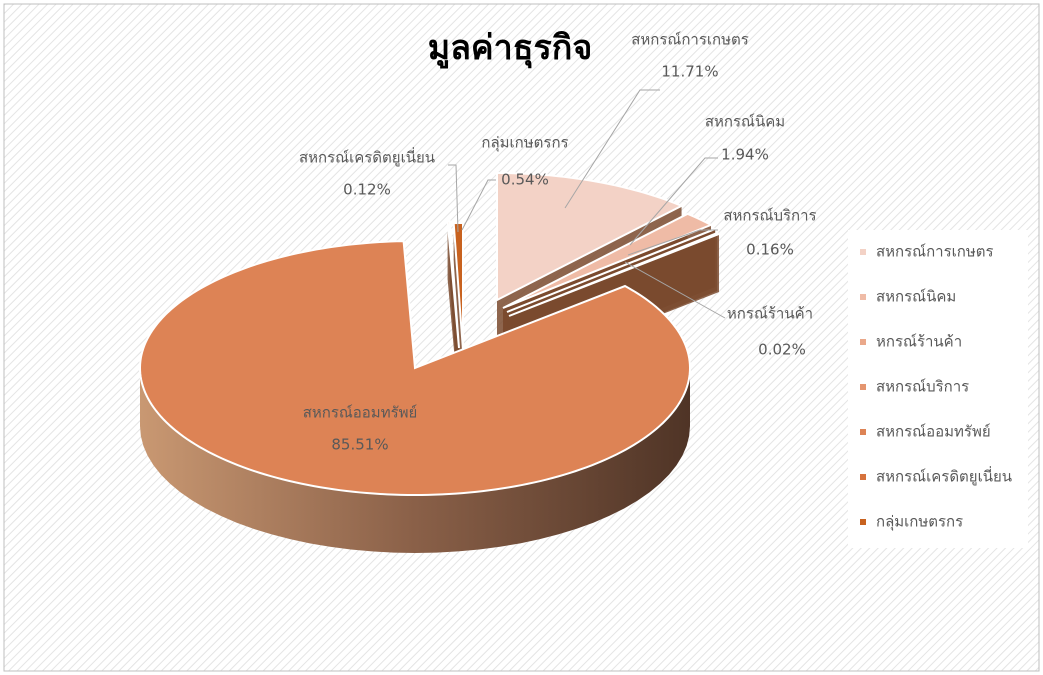  I want to click on legend-label: หกรณ์ร้านค้า, so click(919, 342).